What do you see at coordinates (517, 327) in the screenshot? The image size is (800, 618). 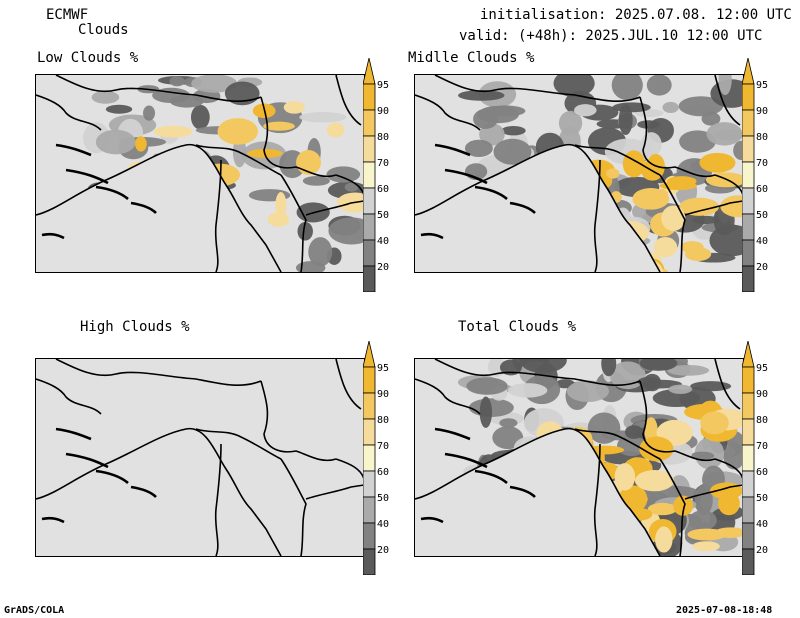 I see `panel-title-total-clouds: Total Clouds %` at bounding box center [517, 327].